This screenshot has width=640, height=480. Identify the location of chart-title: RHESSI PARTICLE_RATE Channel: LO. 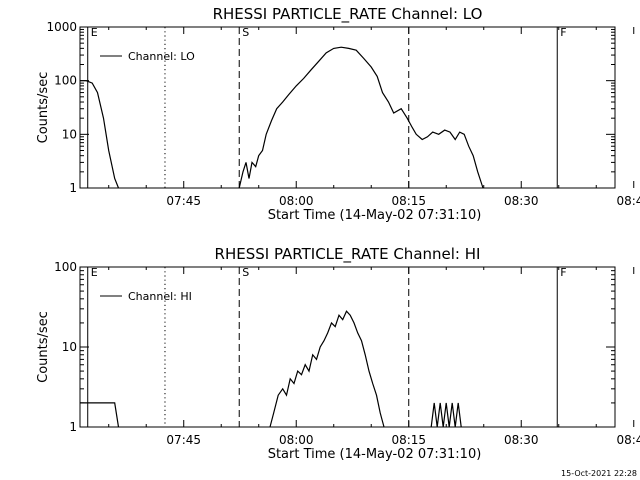
(348, 14).